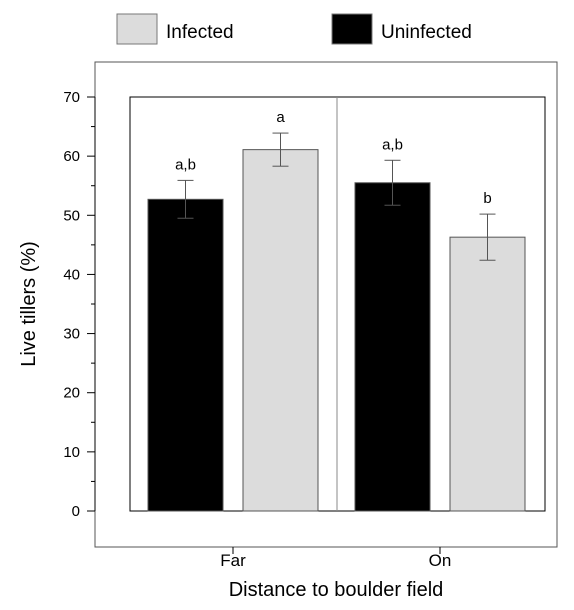  What do you see at coordinates (335, 558) in the screenshot?
I see `x-axis: Far On` at bounding box center [335, 558].